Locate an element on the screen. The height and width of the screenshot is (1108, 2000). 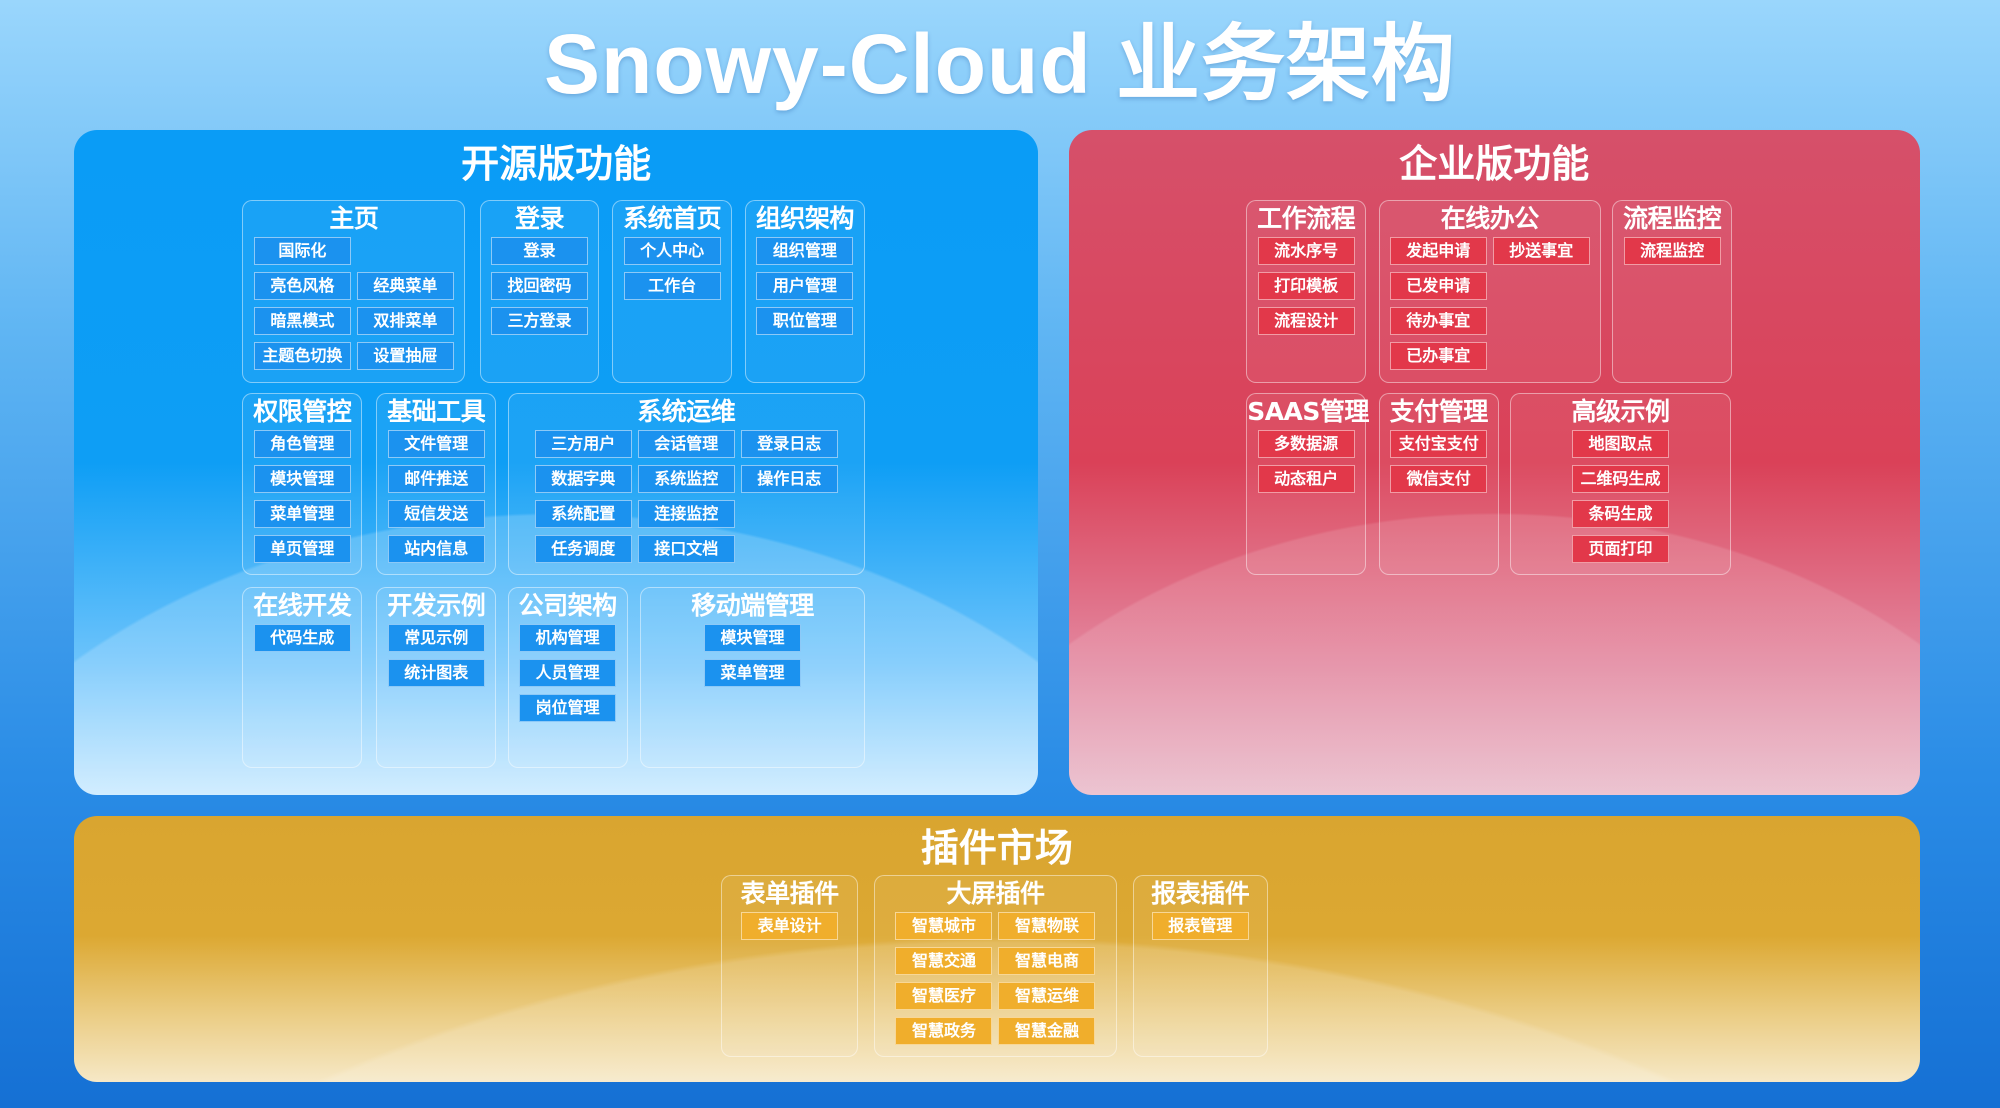
feature-item: 已办事宜 is located at coordinates (1438, 356).